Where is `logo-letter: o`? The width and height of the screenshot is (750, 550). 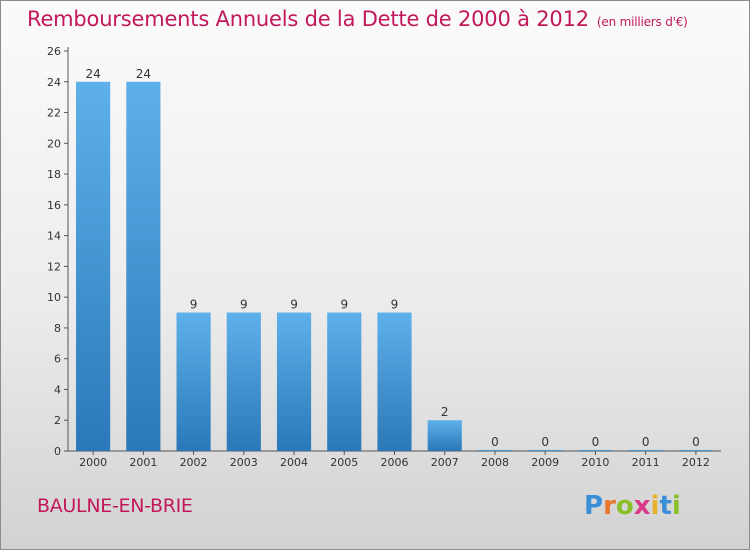 logo-letter: o is located at coordinates (624, 506).